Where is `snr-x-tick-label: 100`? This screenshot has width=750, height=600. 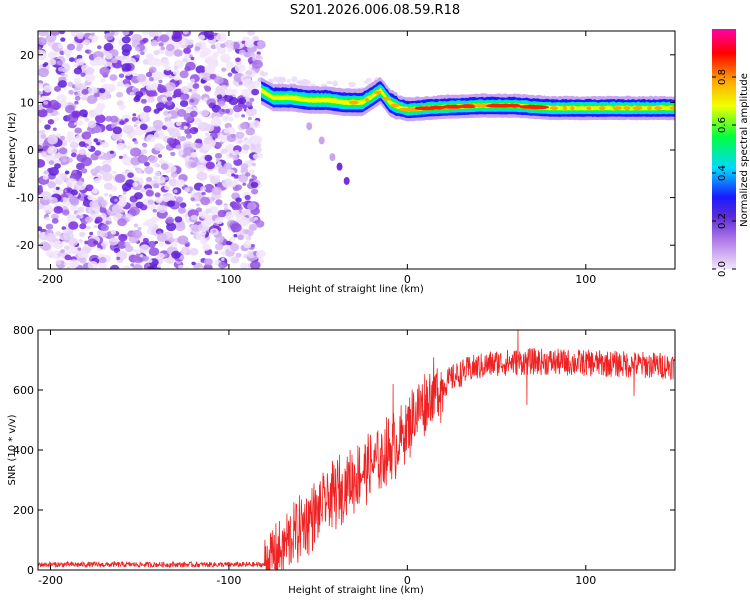
snr-x-tick-label: 100 is located at coordinates (585, 580).